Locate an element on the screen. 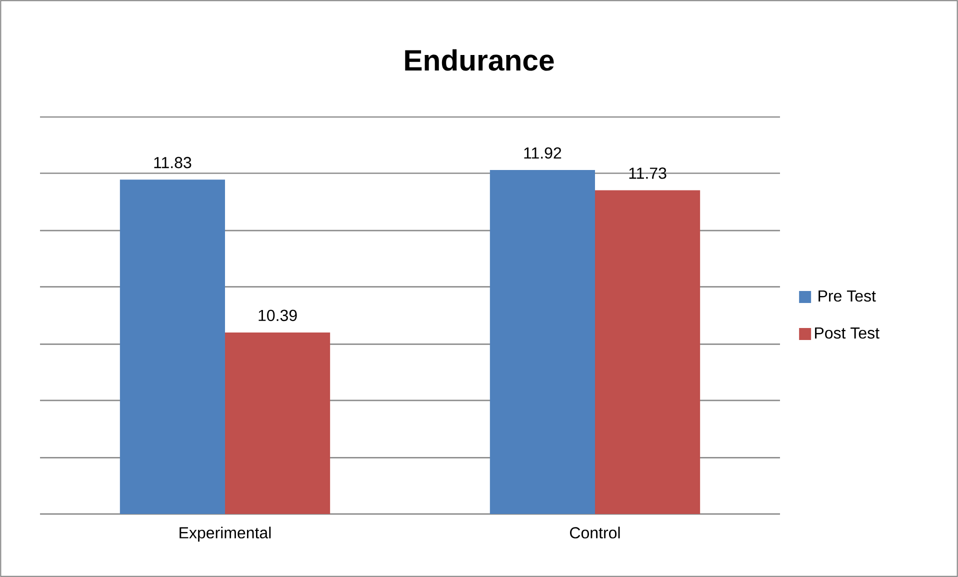  data-label: 11.83 is located at coordinates (173, 162).